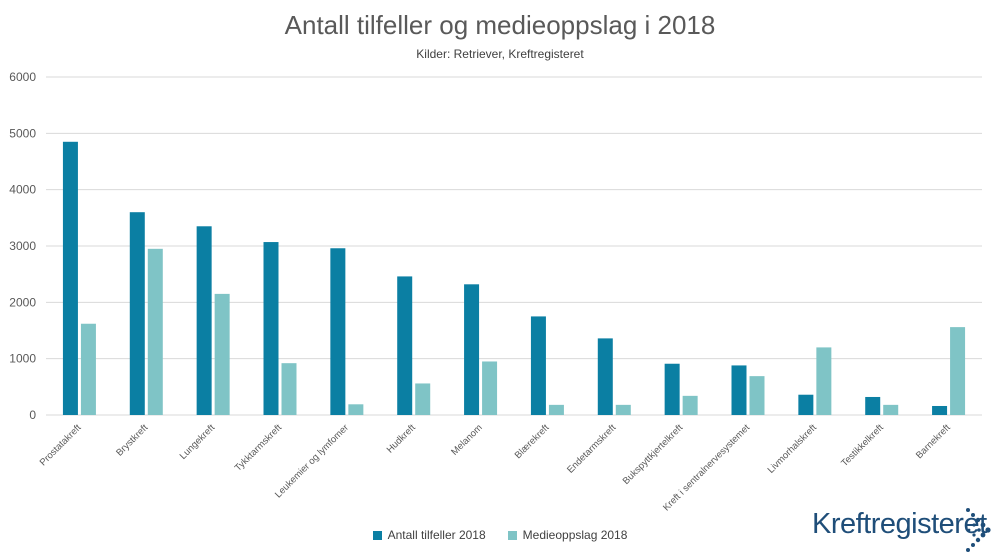  I want to click on x-tick-label: Blærekreft, so click(532, 441).